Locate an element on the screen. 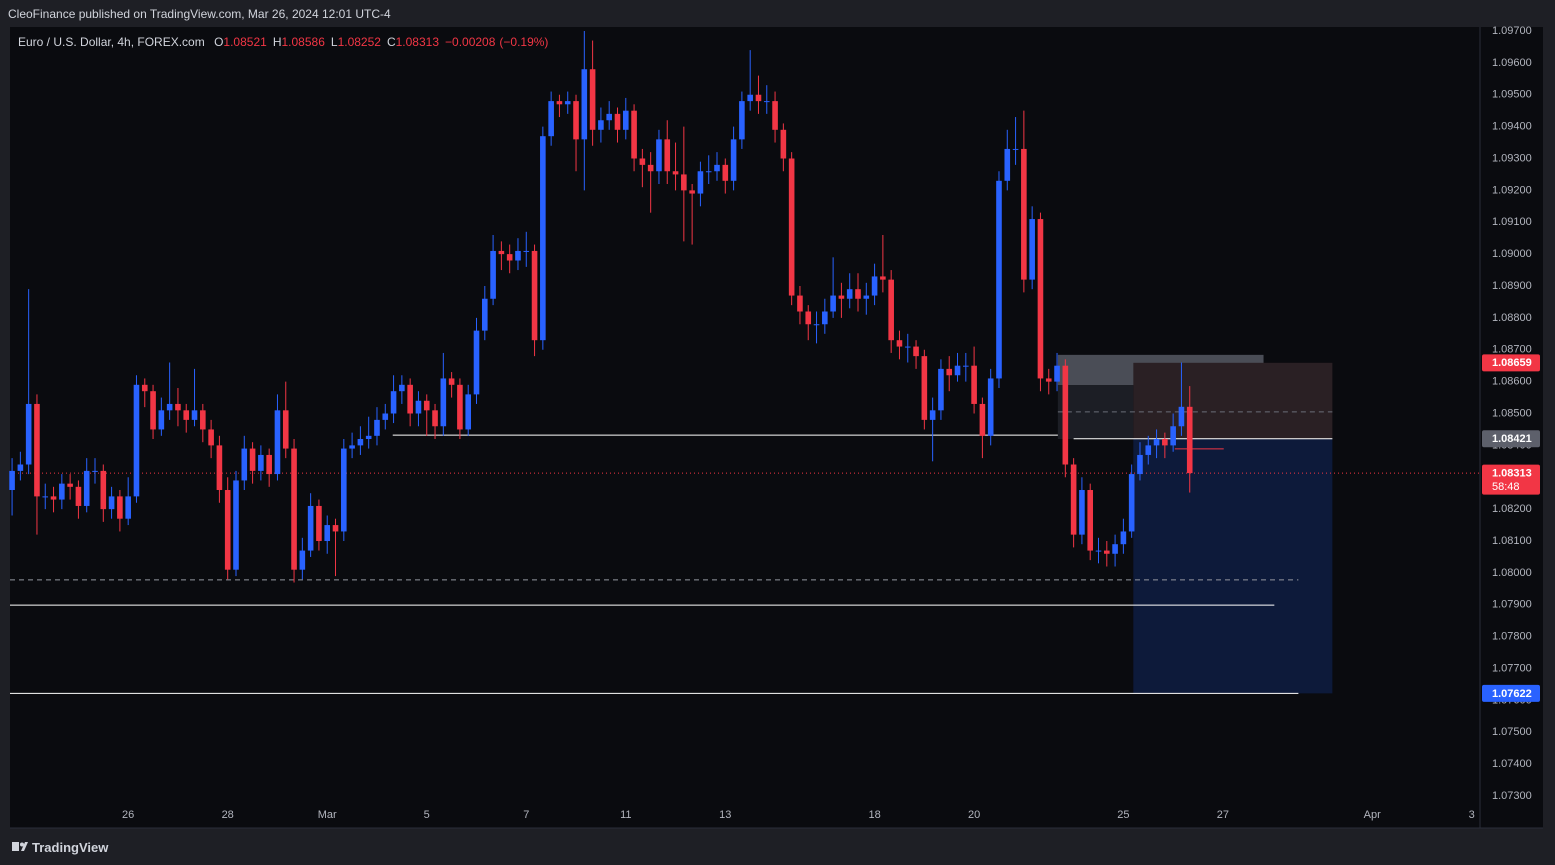 The width and height of the screenshot is (1555, 865). zones is located at coordinates (1195, 524).